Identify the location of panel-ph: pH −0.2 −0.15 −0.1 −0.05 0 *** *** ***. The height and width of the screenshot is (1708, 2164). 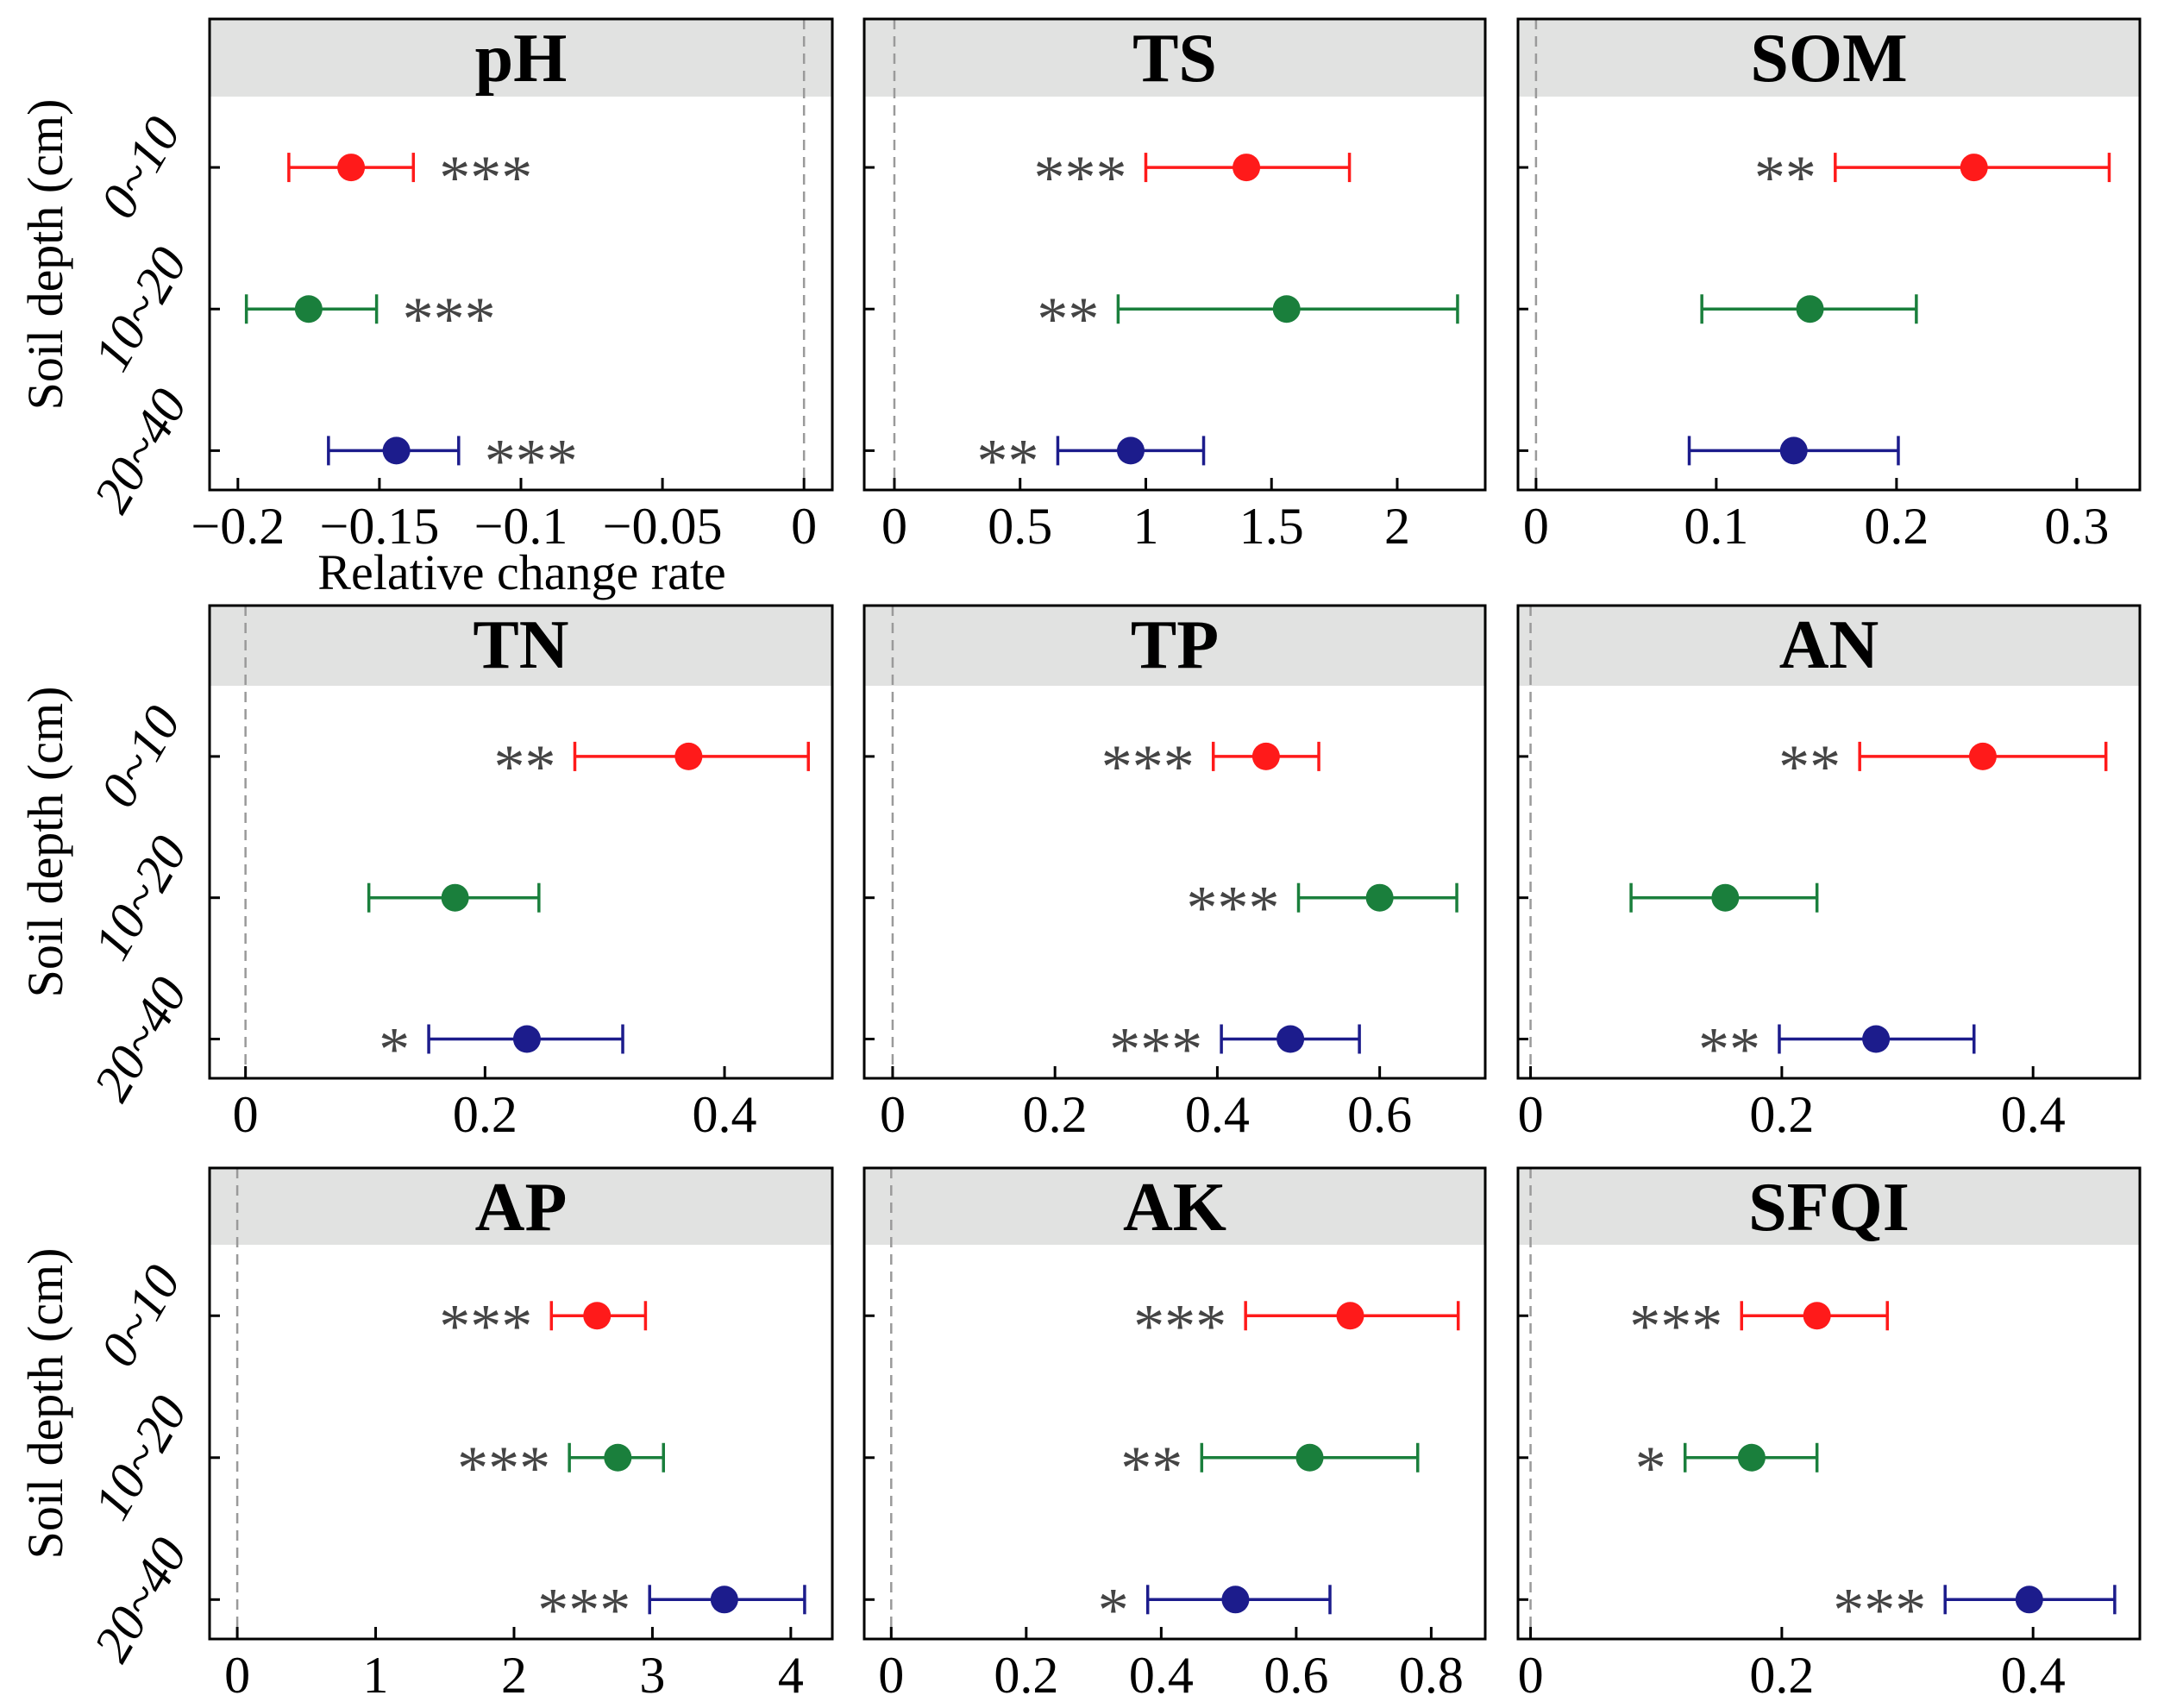
(512, 286).